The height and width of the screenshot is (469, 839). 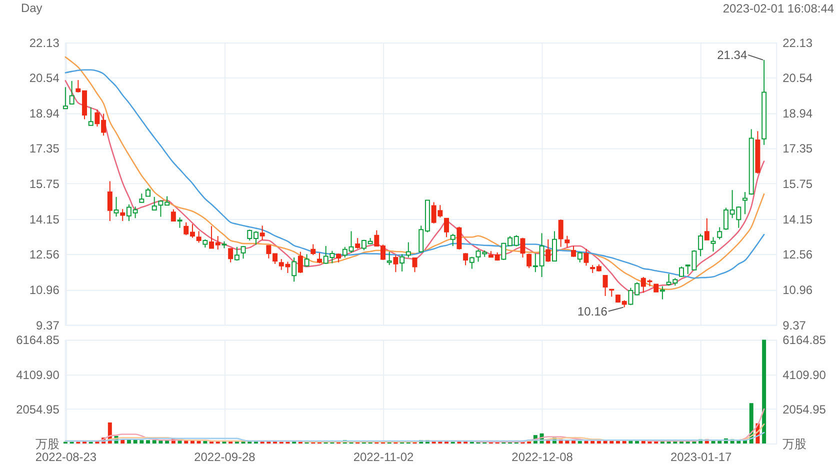 What do you see at coordinates (44, 149) in the screenshot?
I see `y-tick-label: 17.35` at bounding box center [44, 149].